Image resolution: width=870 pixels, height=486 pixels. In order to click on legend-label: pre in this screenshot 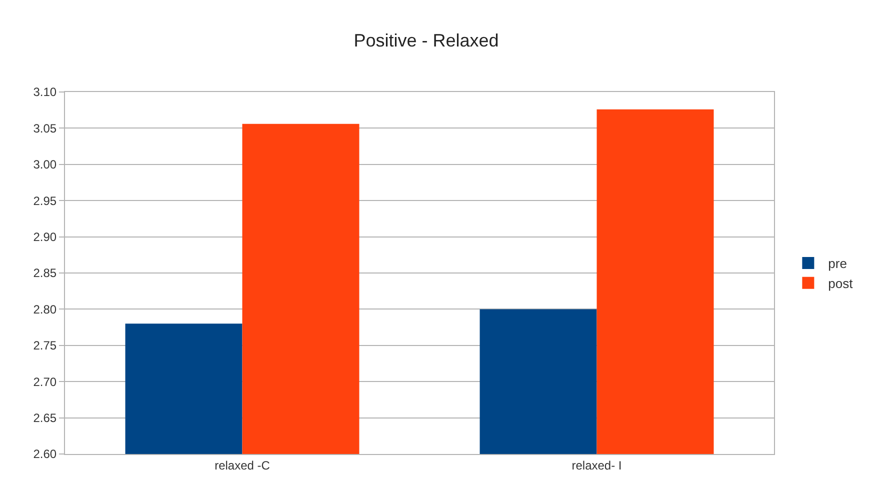, I will do `click(837, 264)`.